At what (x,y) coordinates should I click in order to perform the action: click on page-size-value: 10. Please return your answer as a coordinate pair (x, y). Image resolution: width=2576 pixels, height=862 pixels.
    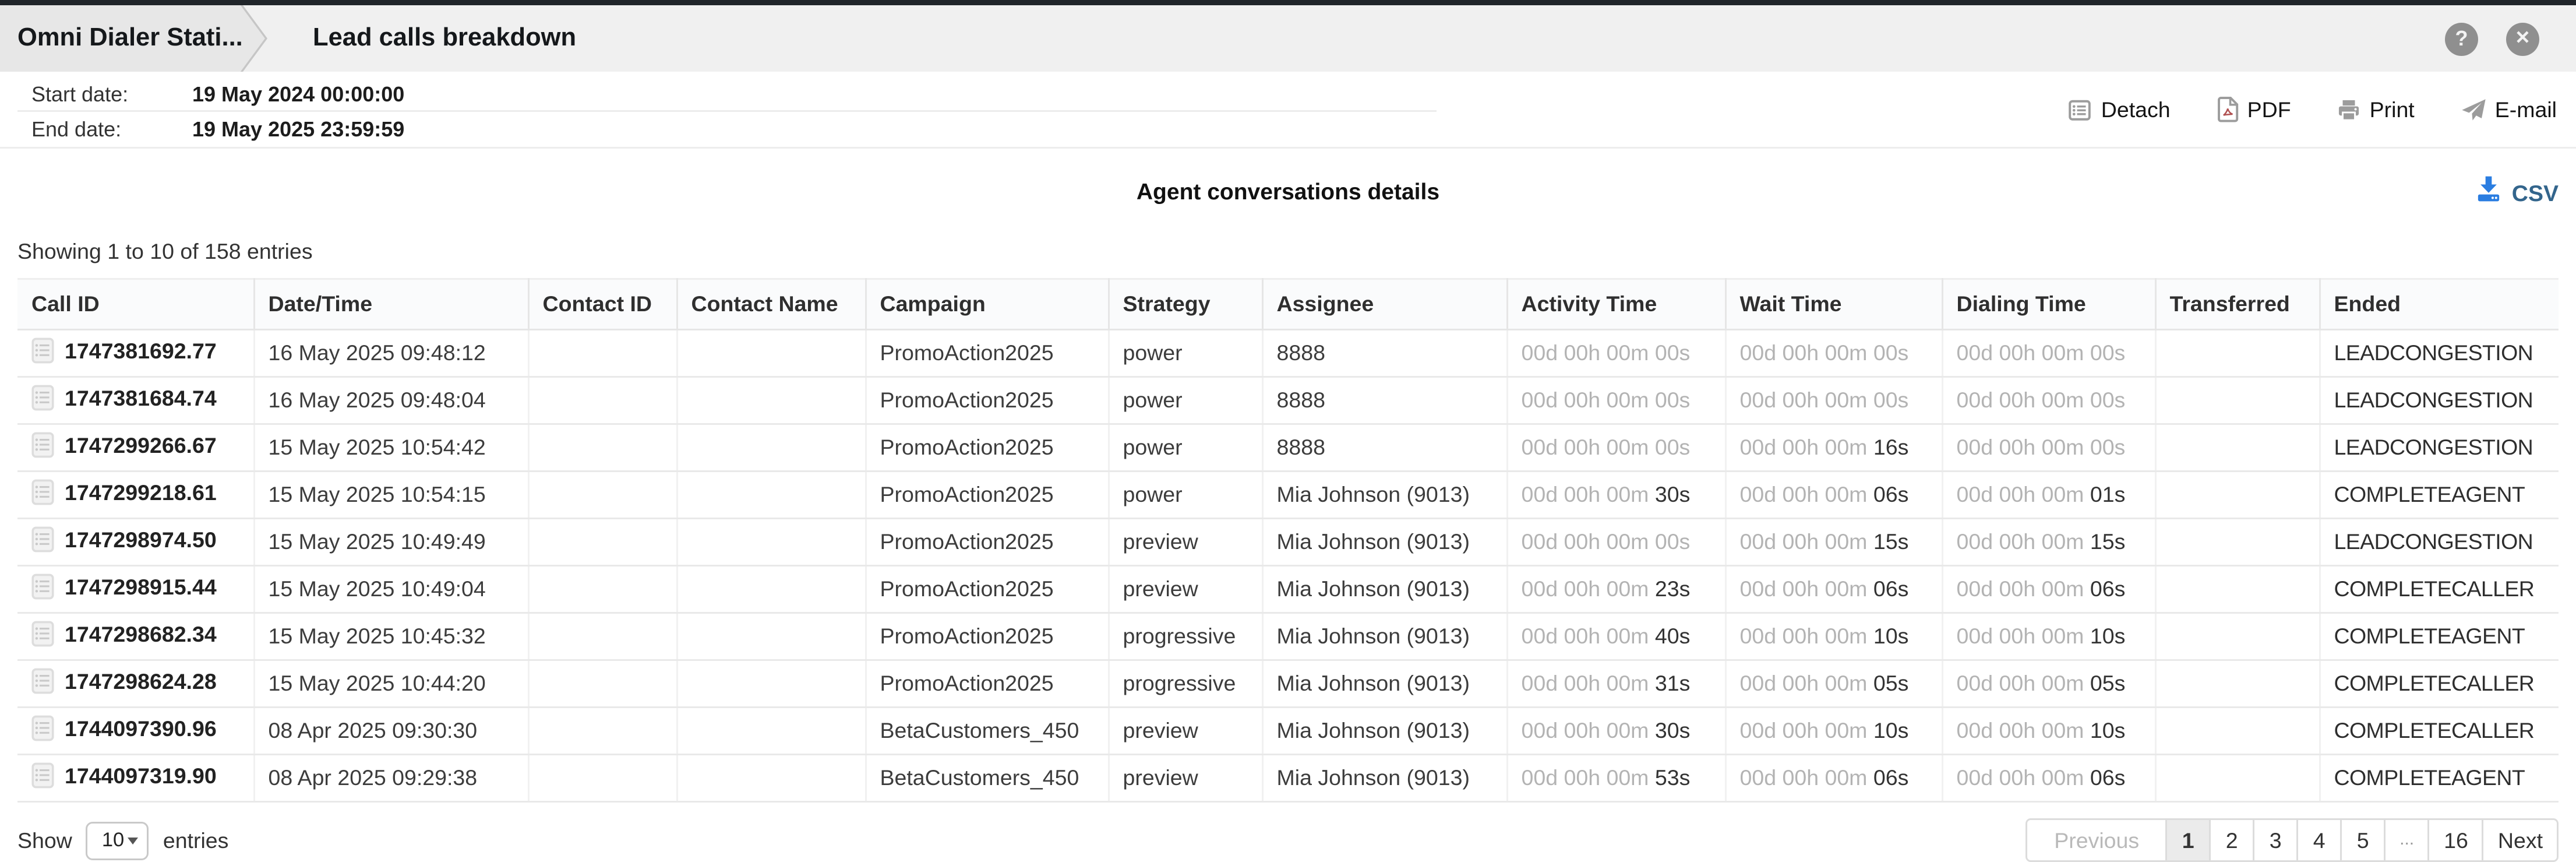
    Looking at the image, I should click on (113, 840).